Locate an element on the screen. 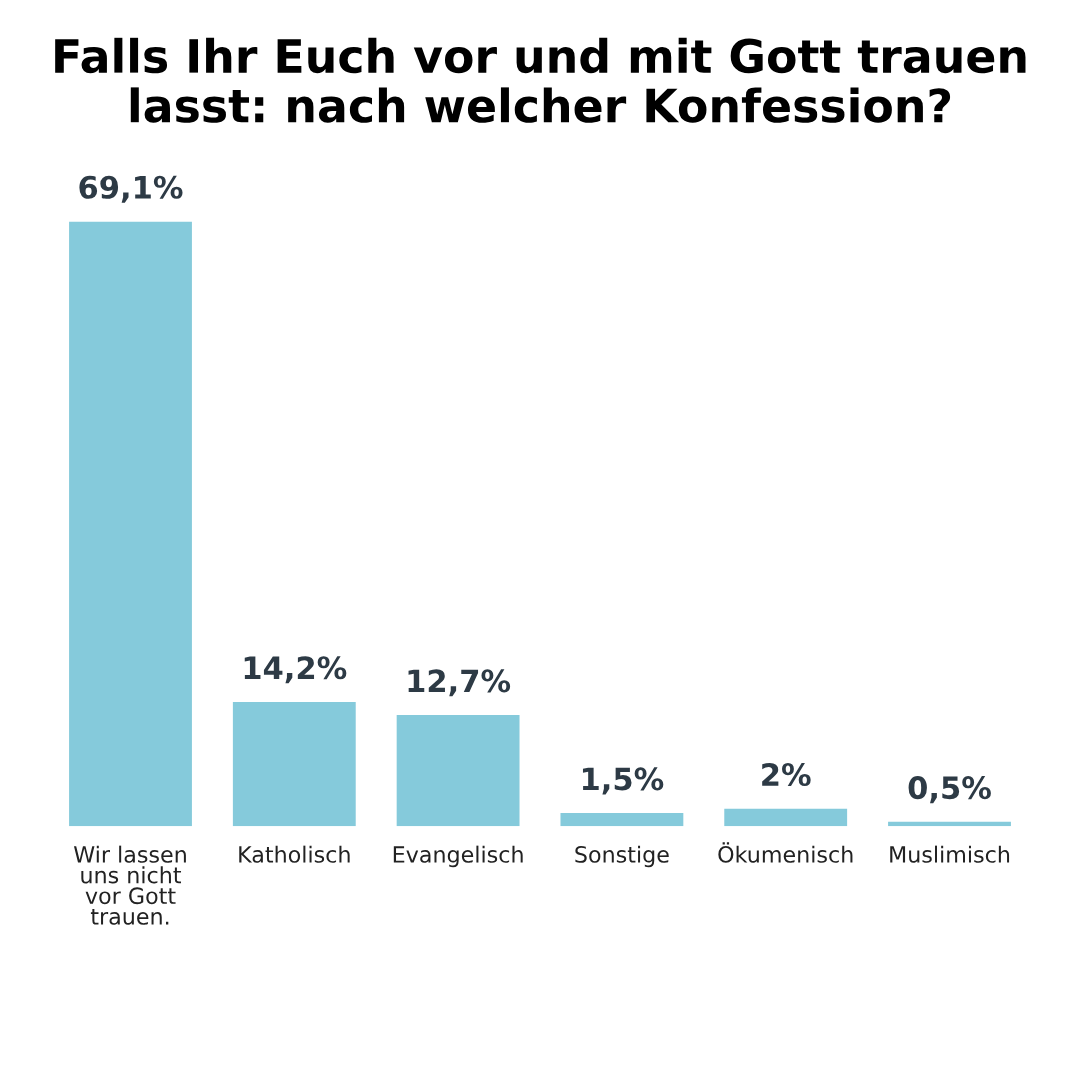  chart-title: Falls Ihr Euch vor und mit Gott trauen lasst: nach welcher Konfession? is located at coordinates (540, 80).